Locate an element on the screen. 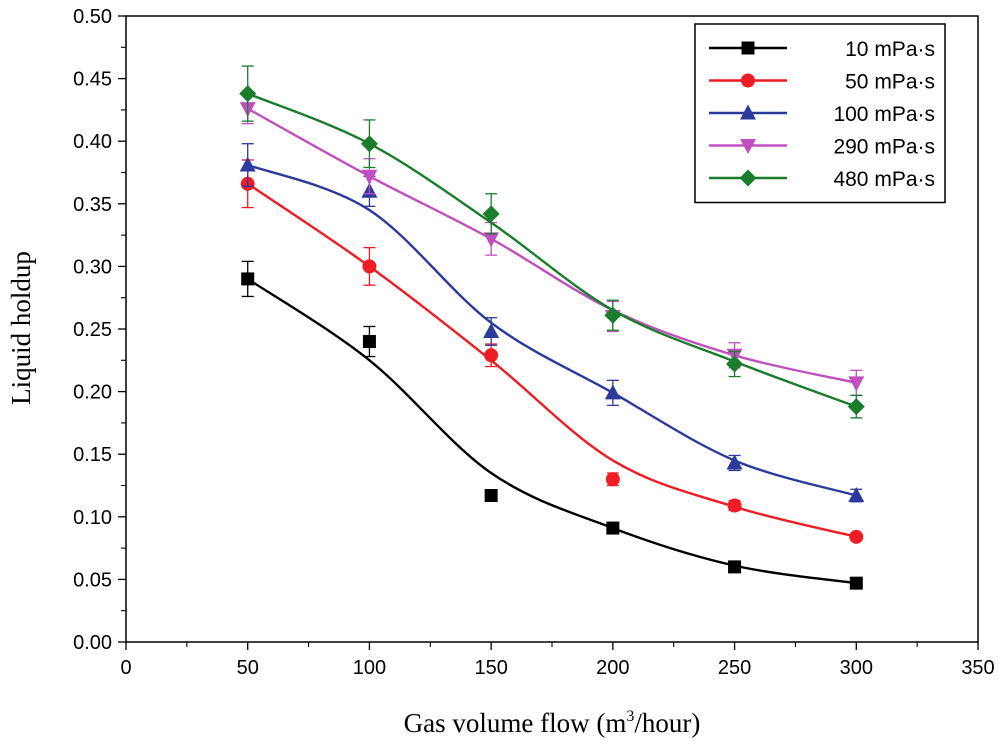 The width and height of the screenshot is (1000, 748). x-tick-label: 350 is located at coordinates (977, 668).